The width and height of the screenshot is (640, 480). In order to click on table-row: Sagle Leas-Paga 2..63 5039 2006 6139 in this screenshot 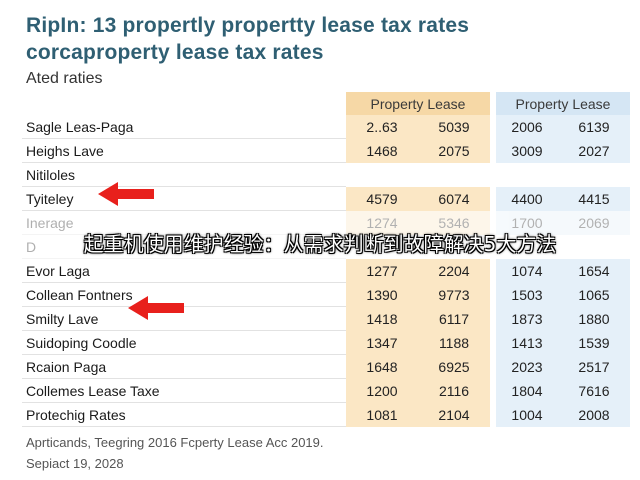, I will do `click(326, 127)`.